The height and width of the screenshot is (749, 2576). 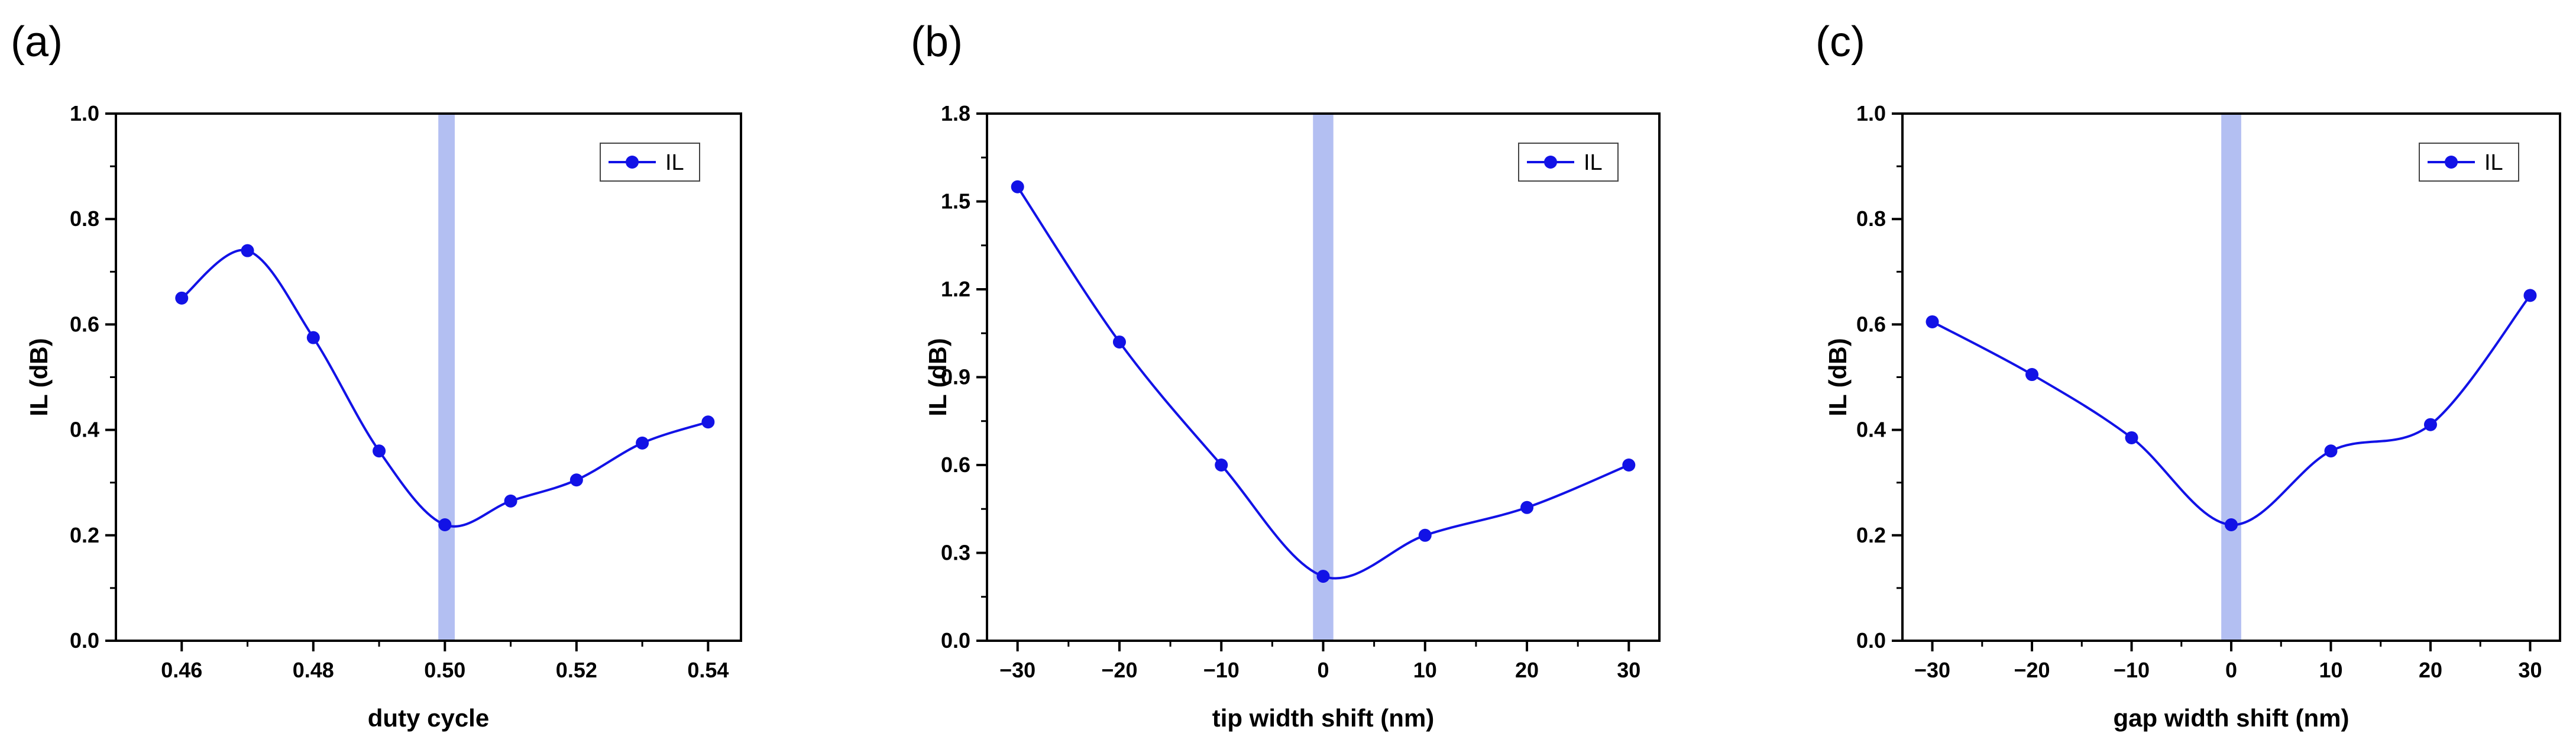 I want to click on series-line, so click(x=444, y=388).